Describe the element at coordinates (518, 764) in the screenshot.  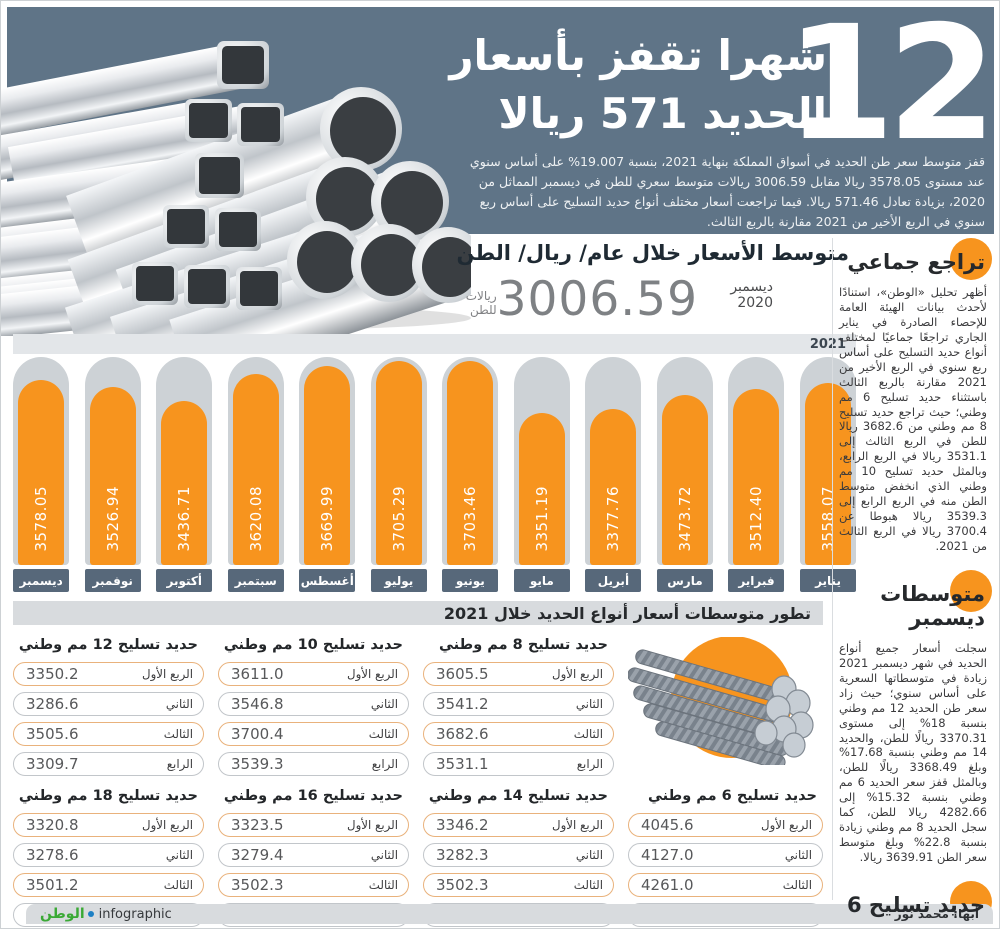
I see `table-row: الرابع 3531.1` at that location.